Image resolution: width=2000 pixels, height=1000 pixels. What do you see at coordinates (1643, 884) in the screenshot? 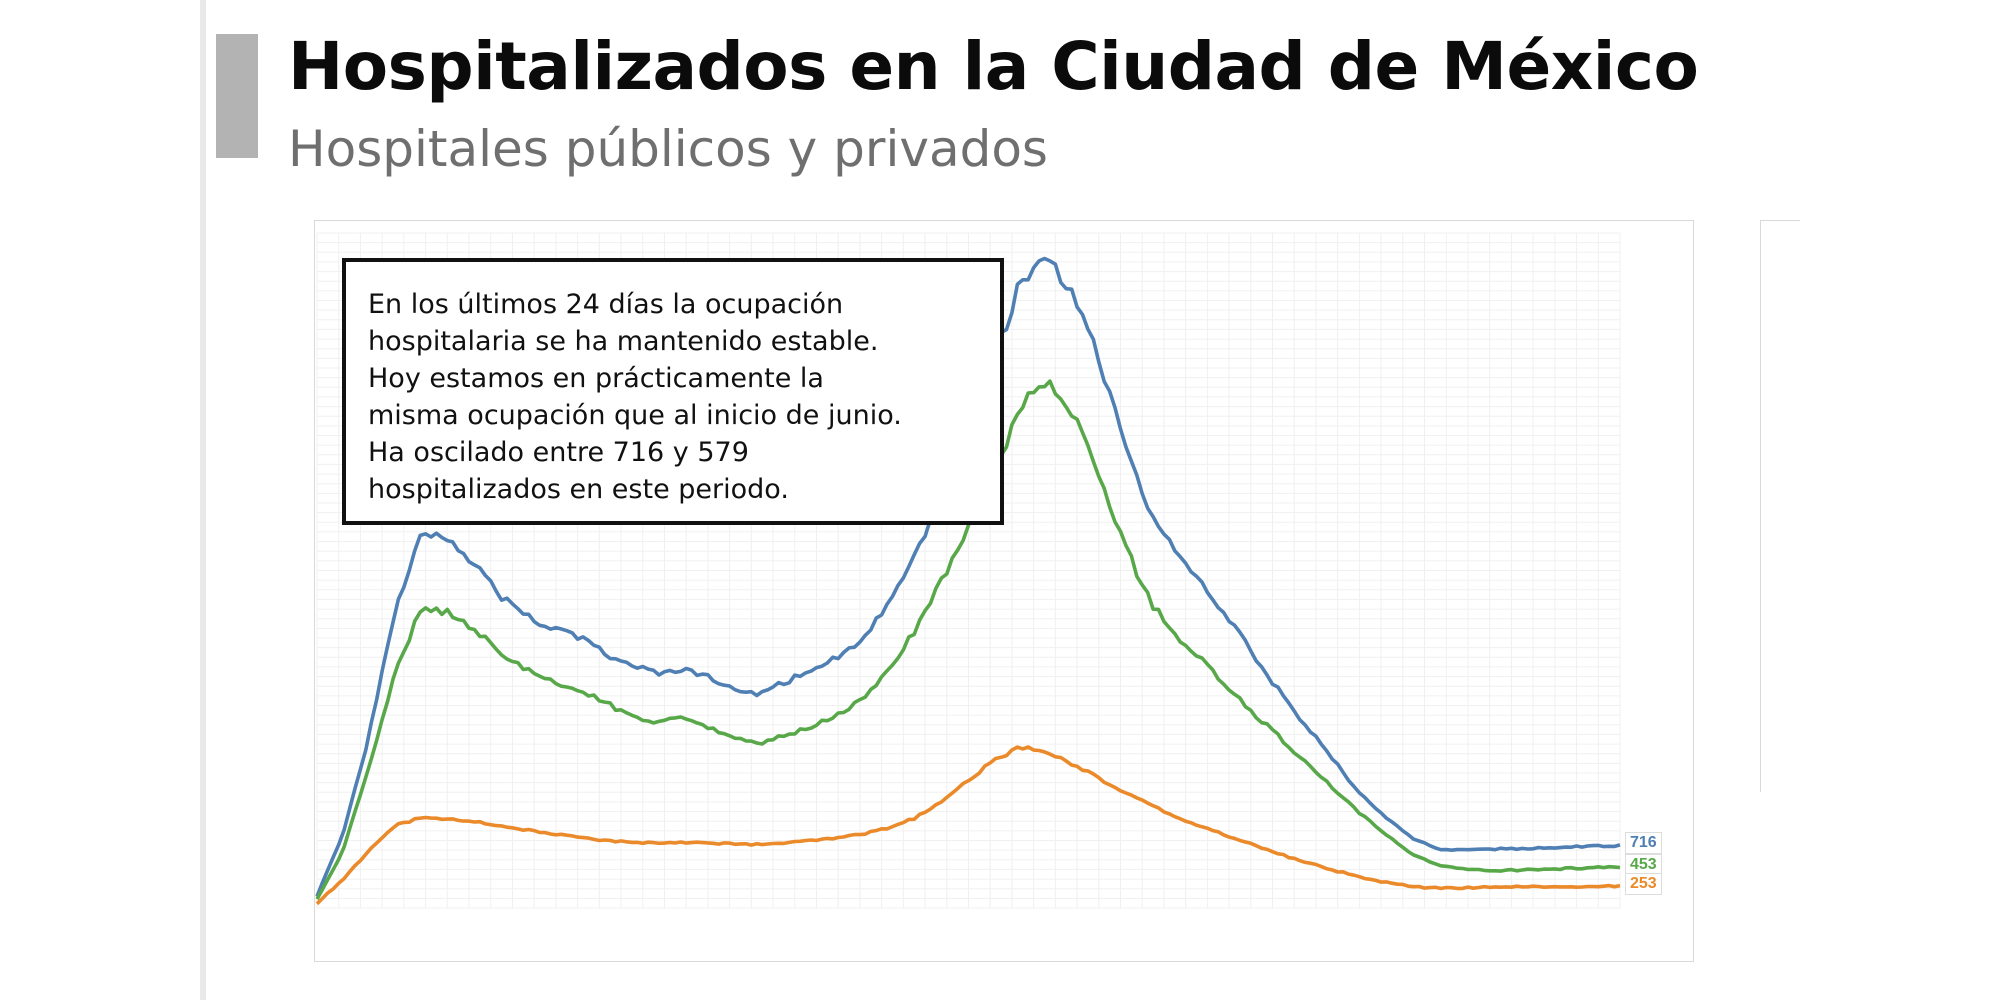
I see `series-end-label: 253` at bounding box center [1643, 884].